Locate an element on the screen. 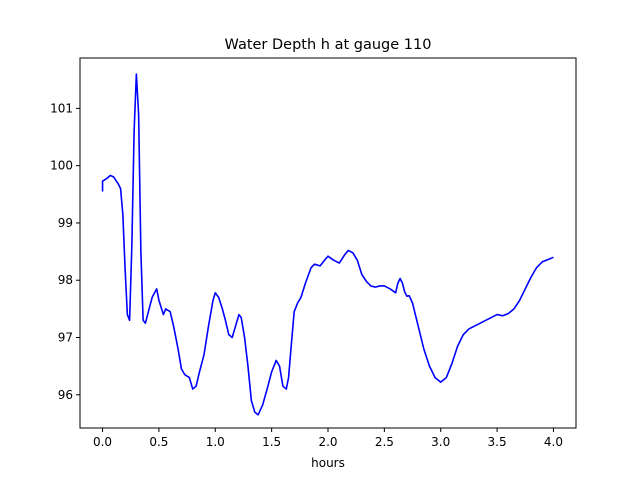 The height and width of the screenshot is (480, 640). y-tick-label: 97 is located at coordinates (65, 338).